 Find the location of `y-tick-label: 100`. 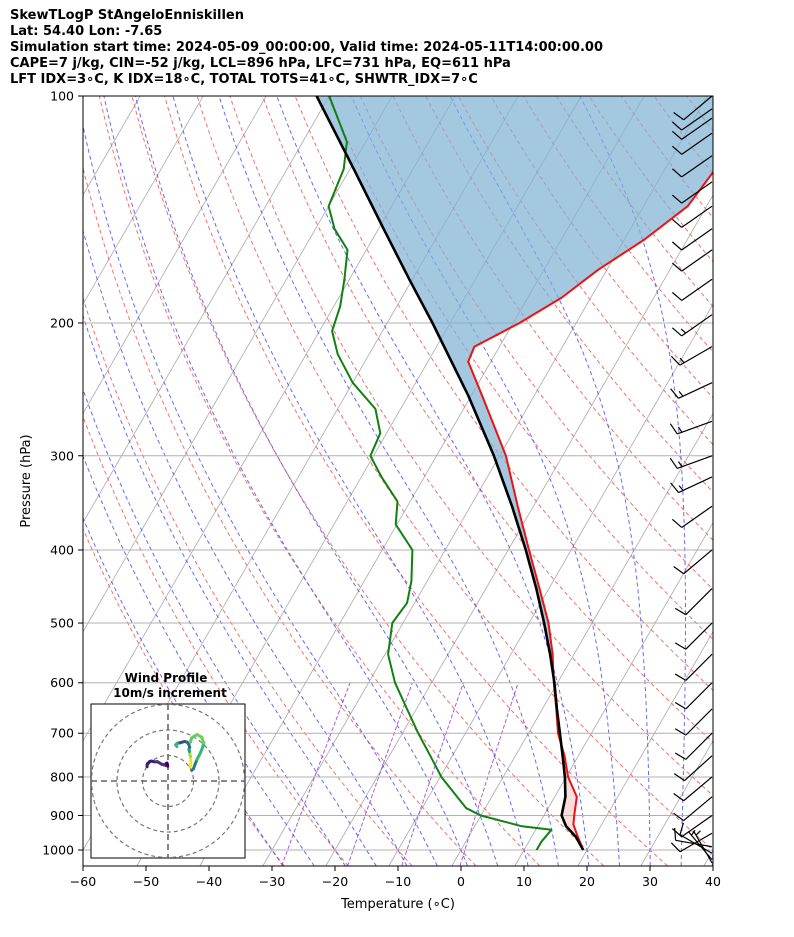

y-tick-label: 100 is located at coordinates (62, 96).